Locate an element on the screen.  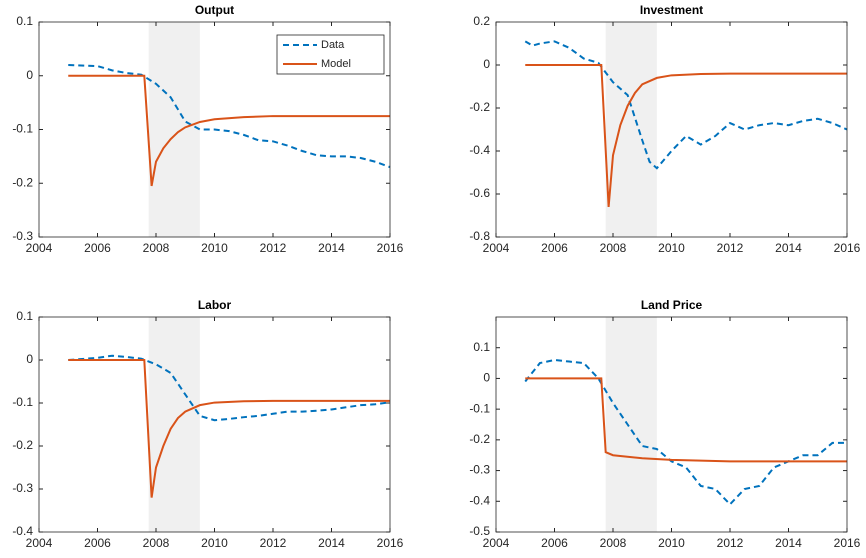
y-tick-label: -0.5 is located at coordinates (479, 531).